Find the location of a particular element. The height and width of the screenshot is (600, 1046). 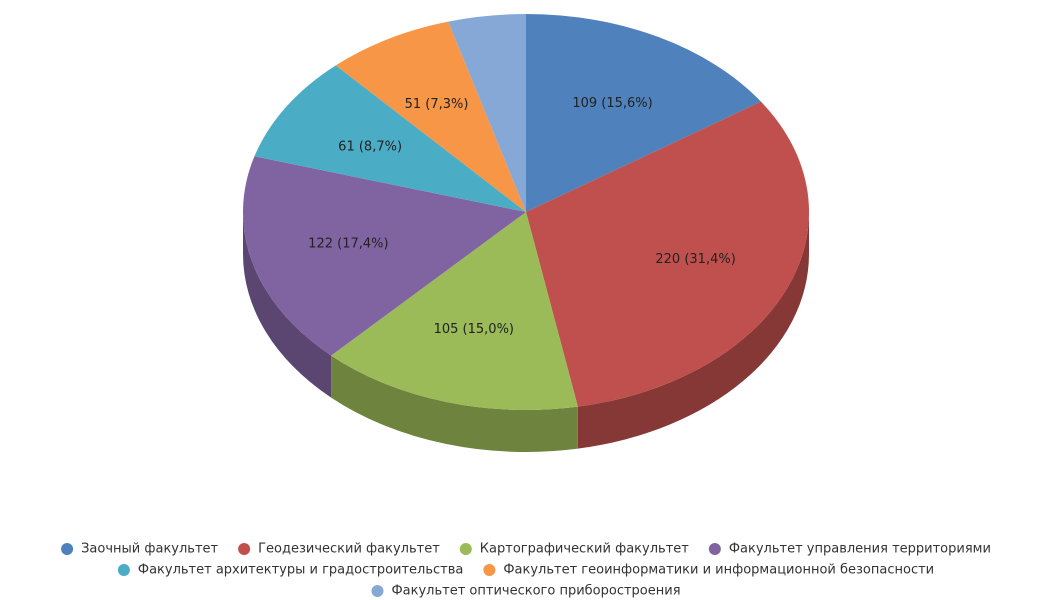

data-label: 105 (15,0%) is located at coordinates (474, 329).